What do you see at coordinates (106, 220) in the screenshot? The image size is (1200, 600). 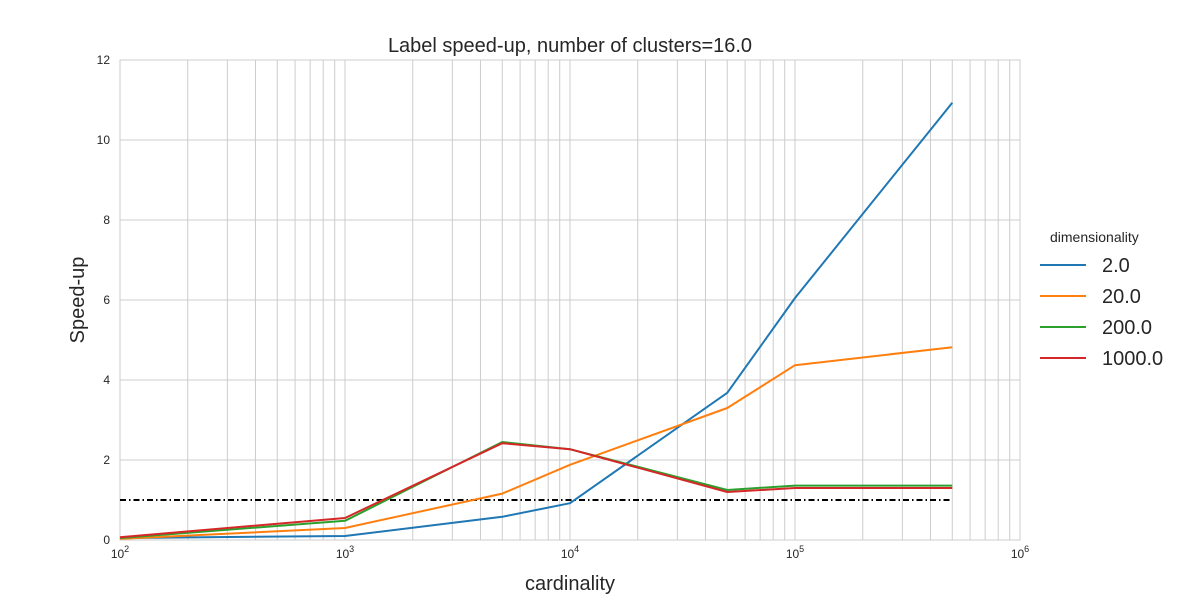 I see `y-tick-label: 8` at bounding box center [106, 220].